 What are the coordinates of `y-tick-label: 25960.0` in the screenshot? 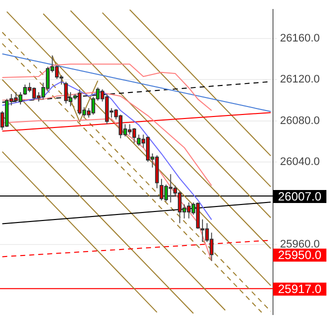 It's located at (300, 244).